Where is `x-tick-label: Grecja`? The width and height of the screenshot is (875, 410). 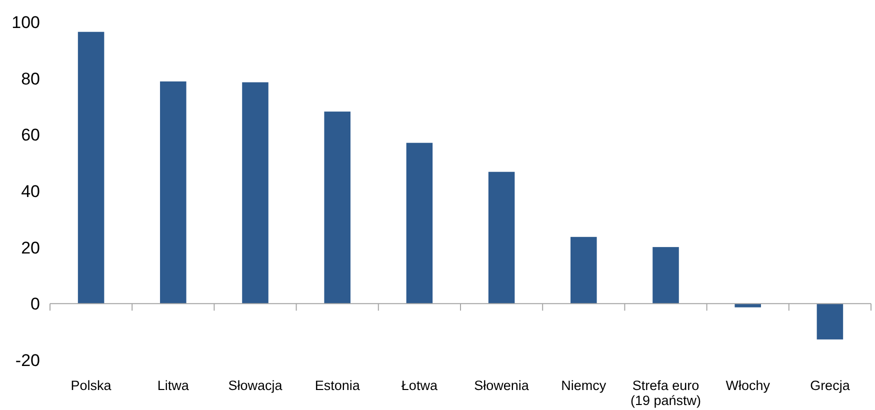
x-tick-label: Grecja is located at coordinates (830, 385).